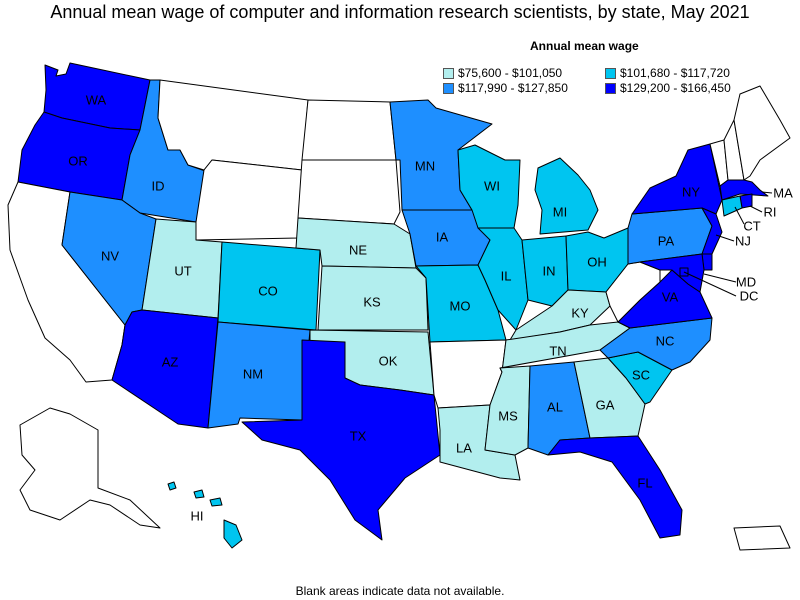 The height and width of the screenshot is (600, 800). I want to click on legend-title: Annual mean wage, so click(584, 46).